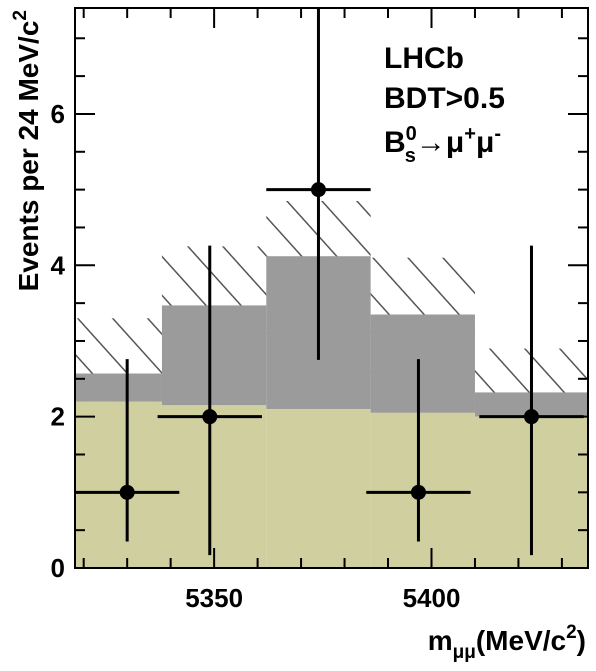  Describe the element at coordinates (571, 632) in the screenshot. I see `x-axis-unit-power: 2` at that location.